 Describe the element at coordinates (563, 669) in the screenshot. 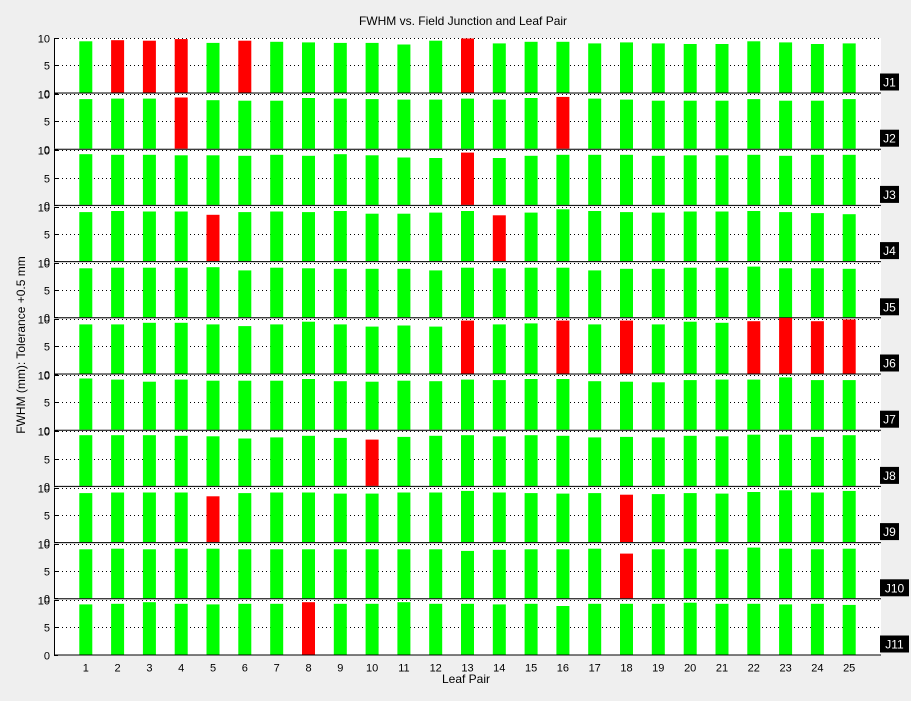

I see `x-tick-label: 16` at that location.